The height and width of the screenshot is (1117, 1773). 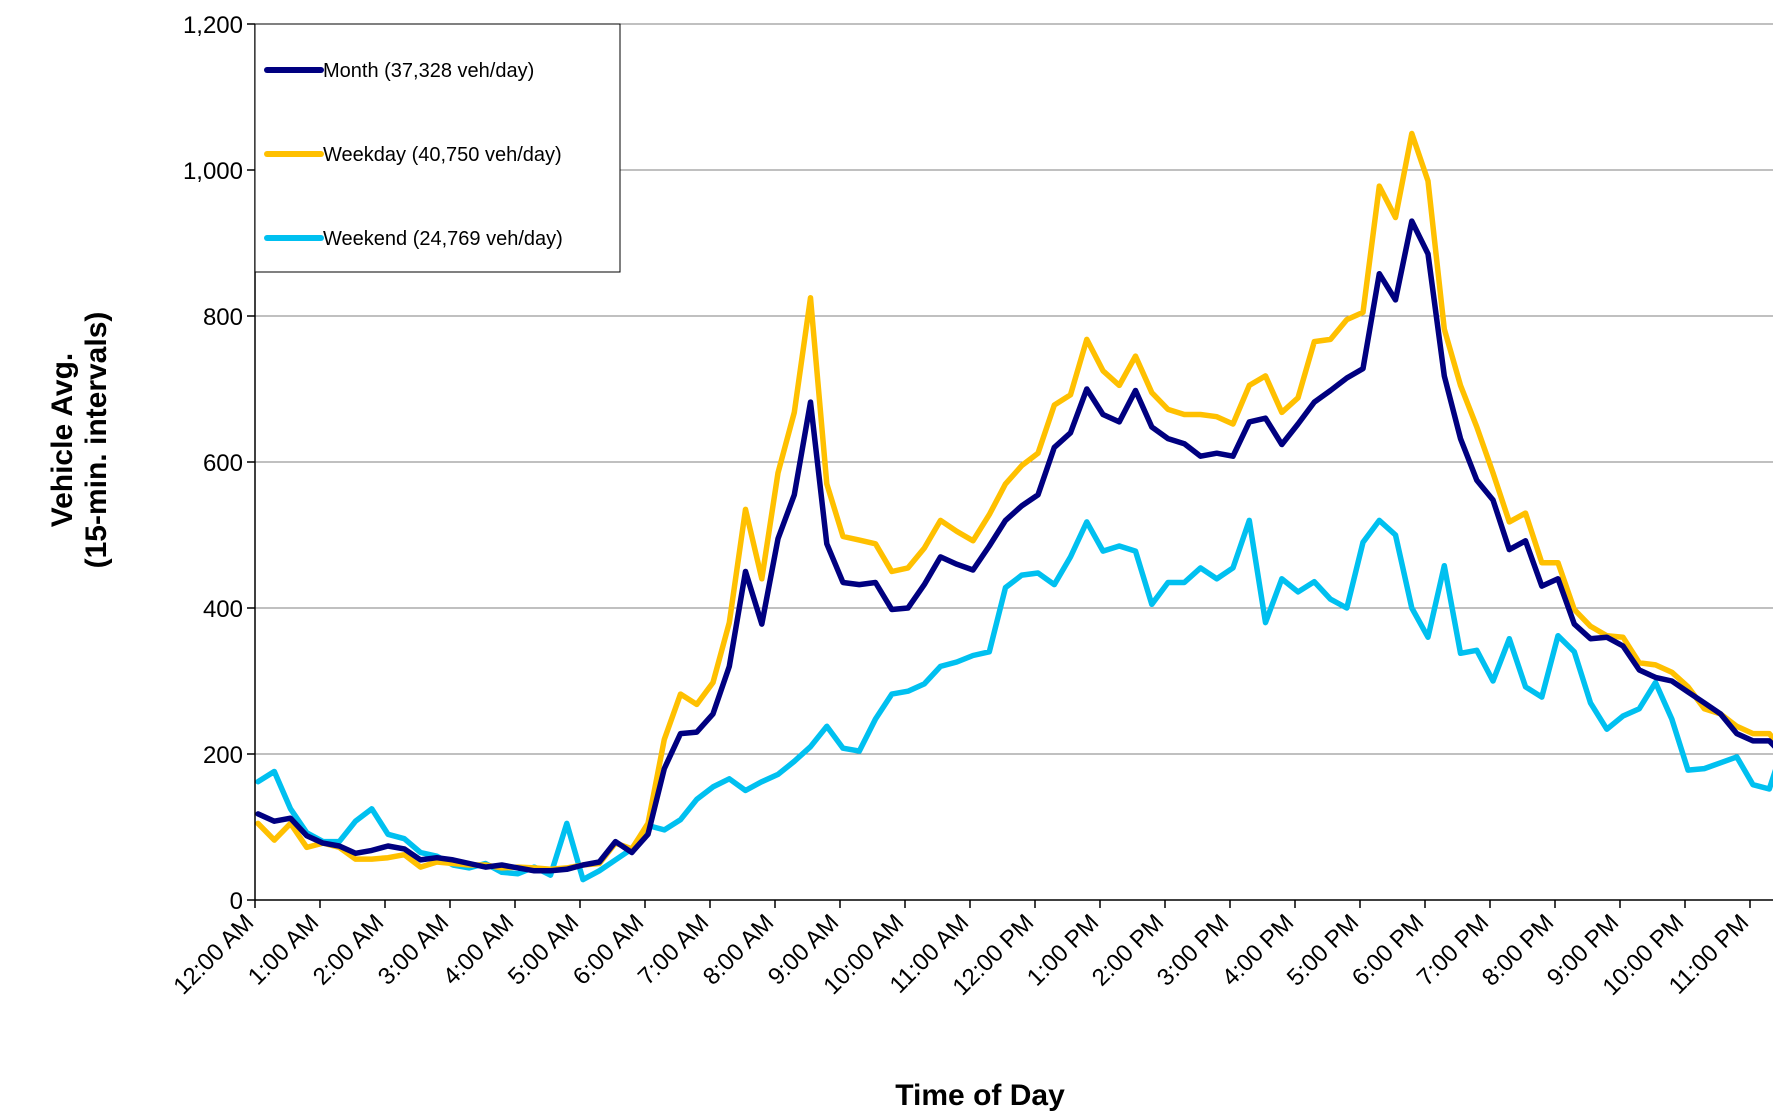 What do you see at coordinates (428, 71) in the screenshot?
I see `legend-label-0: Month (37,328 veh/day)` at bounding box center [428, 71].